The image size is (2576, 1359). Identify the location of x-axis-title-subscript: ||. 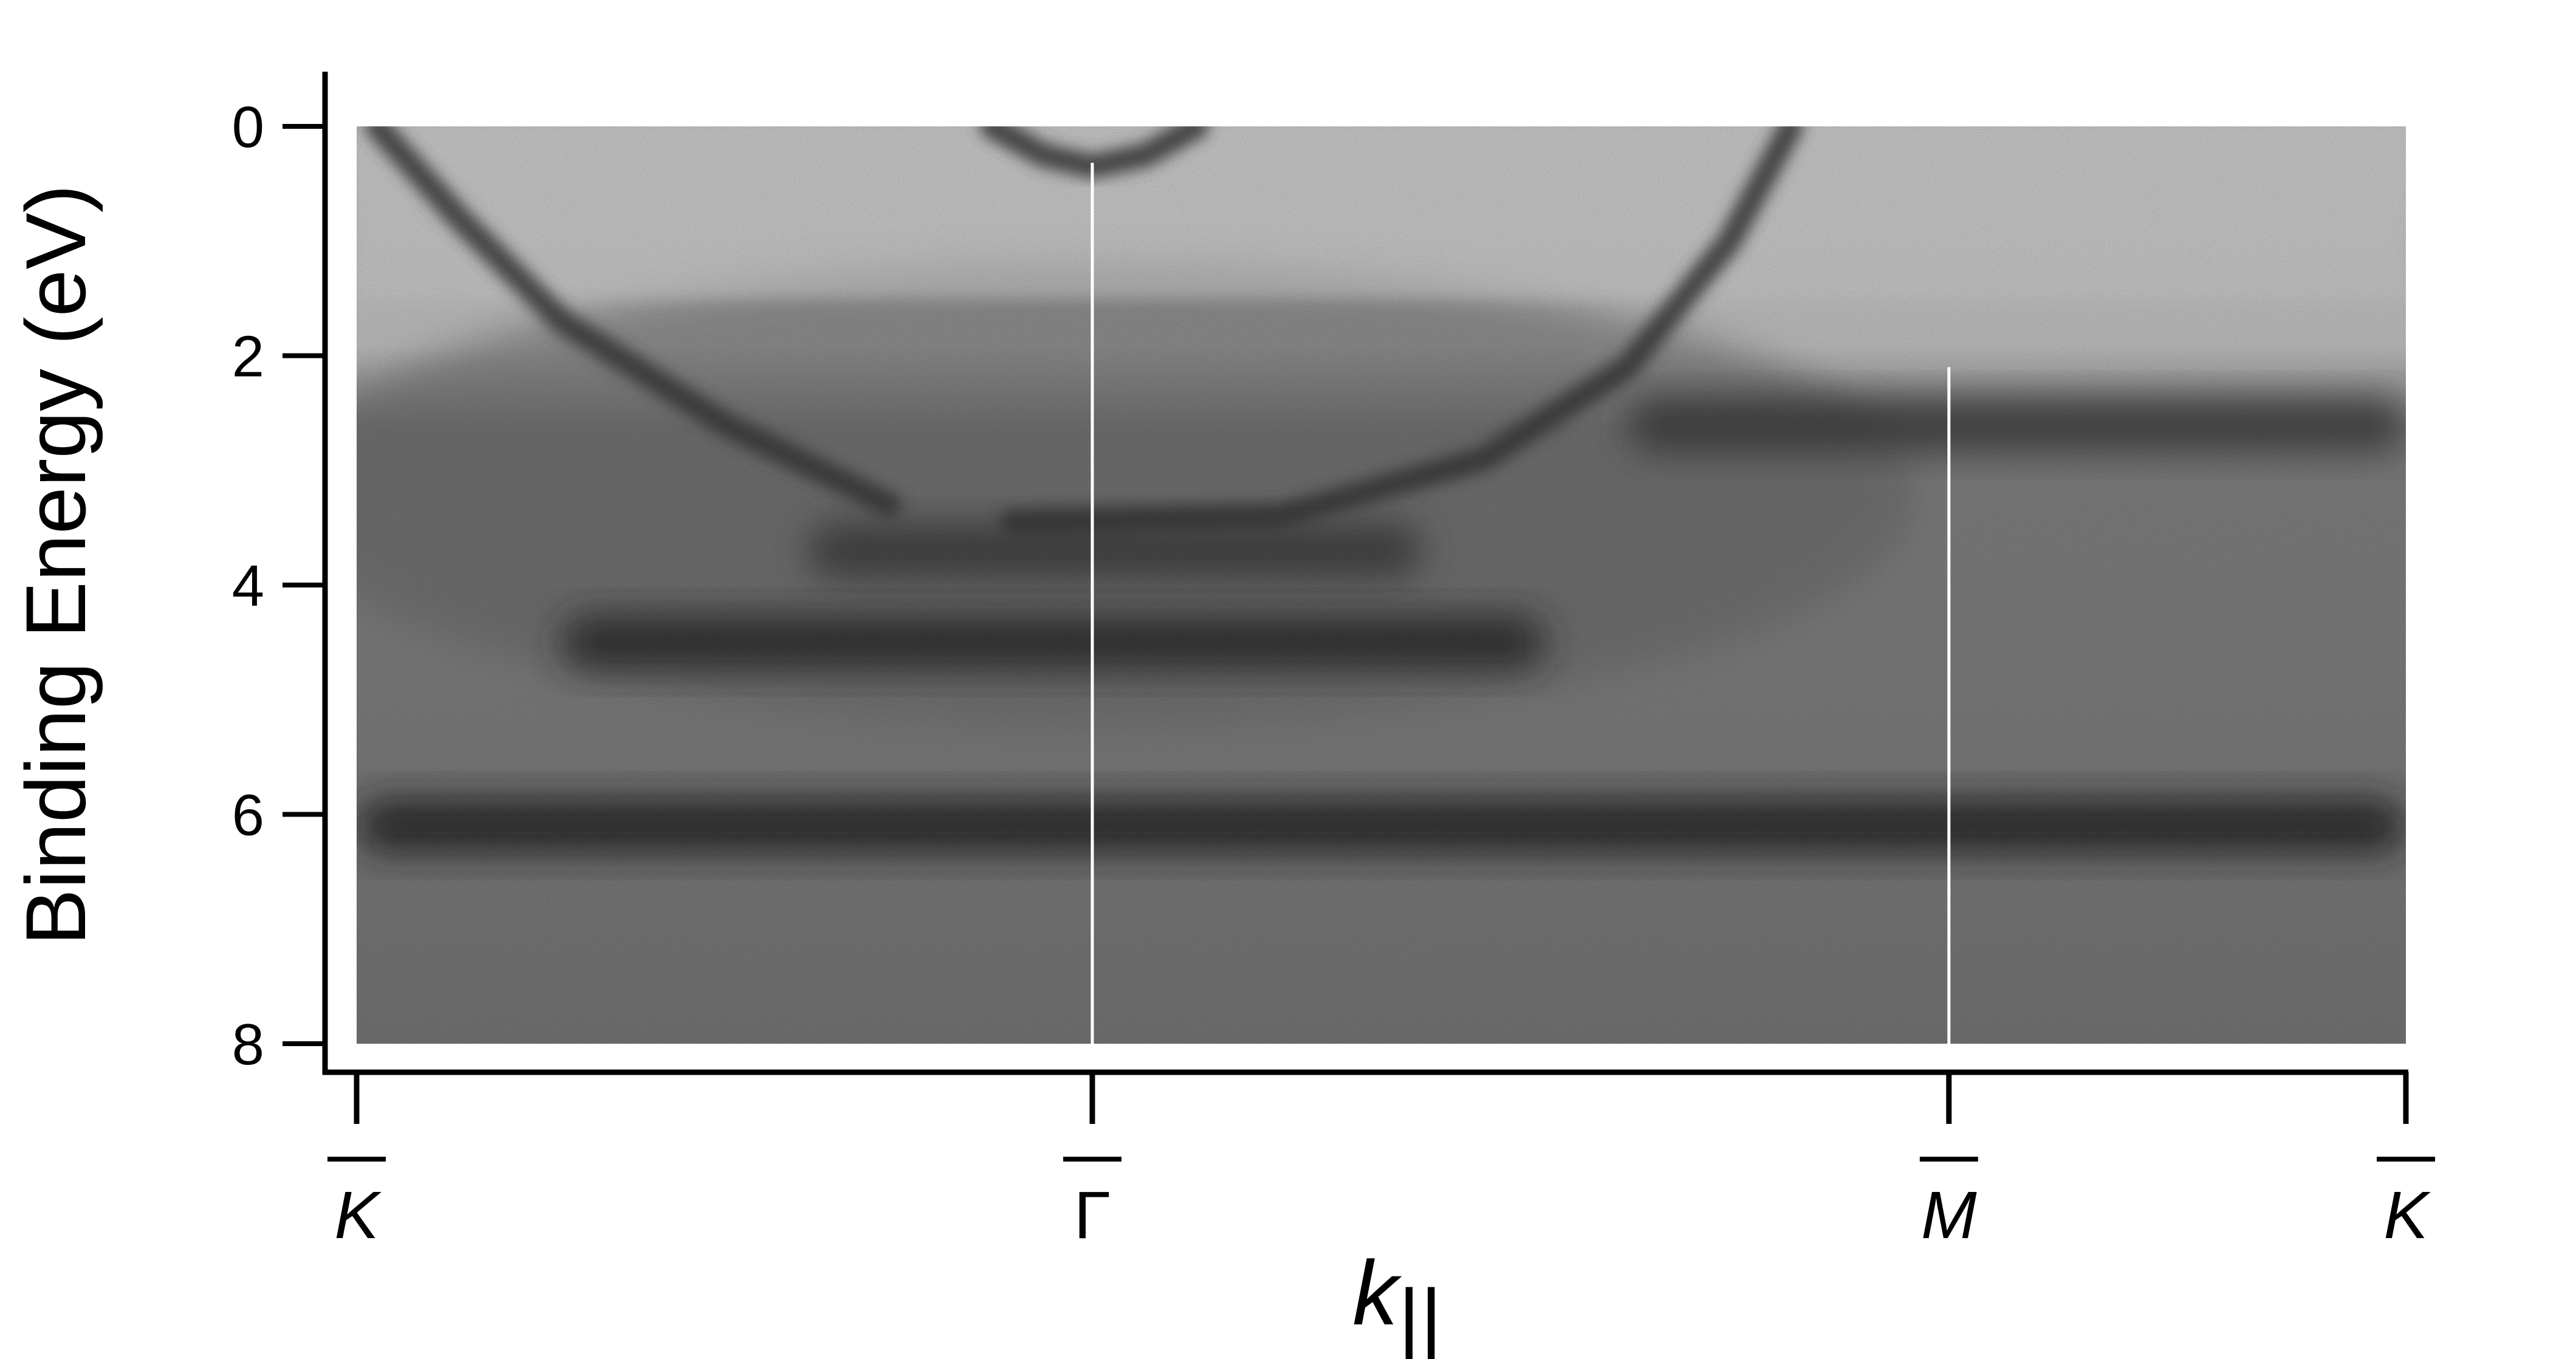
(1420, 1316).